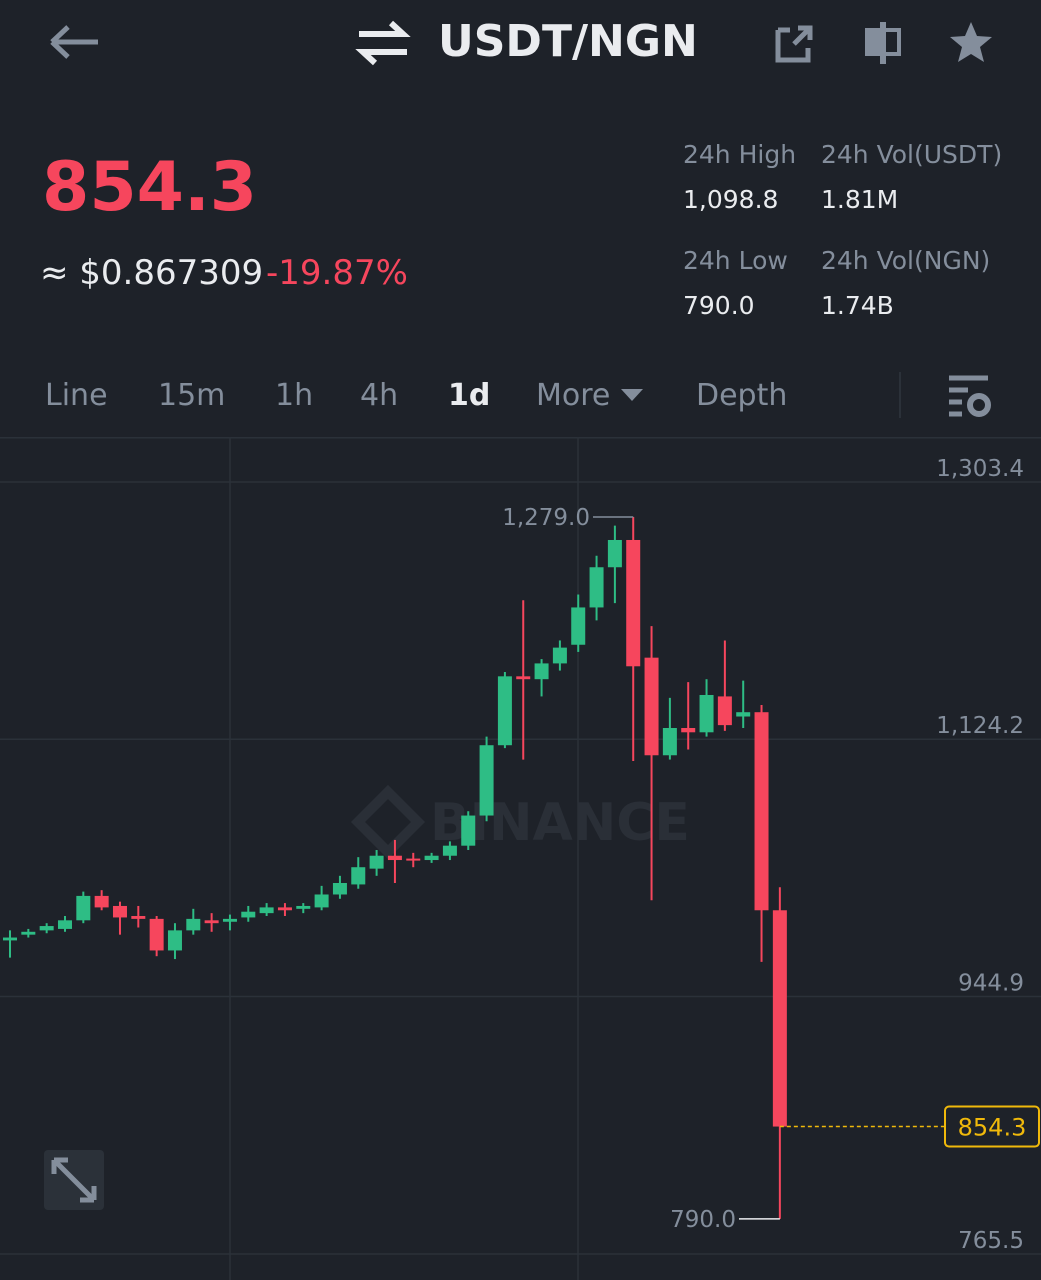 This screenshot has width=1041, height=1280. I want to click on interval-tab: 15m, so click(192, 395).